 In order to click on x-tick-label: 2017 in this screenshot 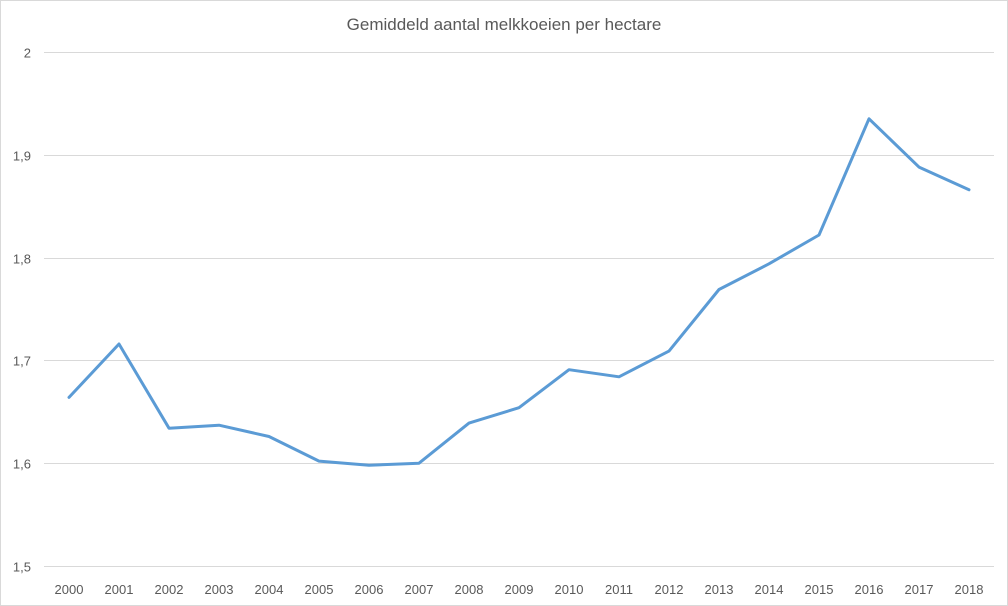, I will do `click(919, 589)`.